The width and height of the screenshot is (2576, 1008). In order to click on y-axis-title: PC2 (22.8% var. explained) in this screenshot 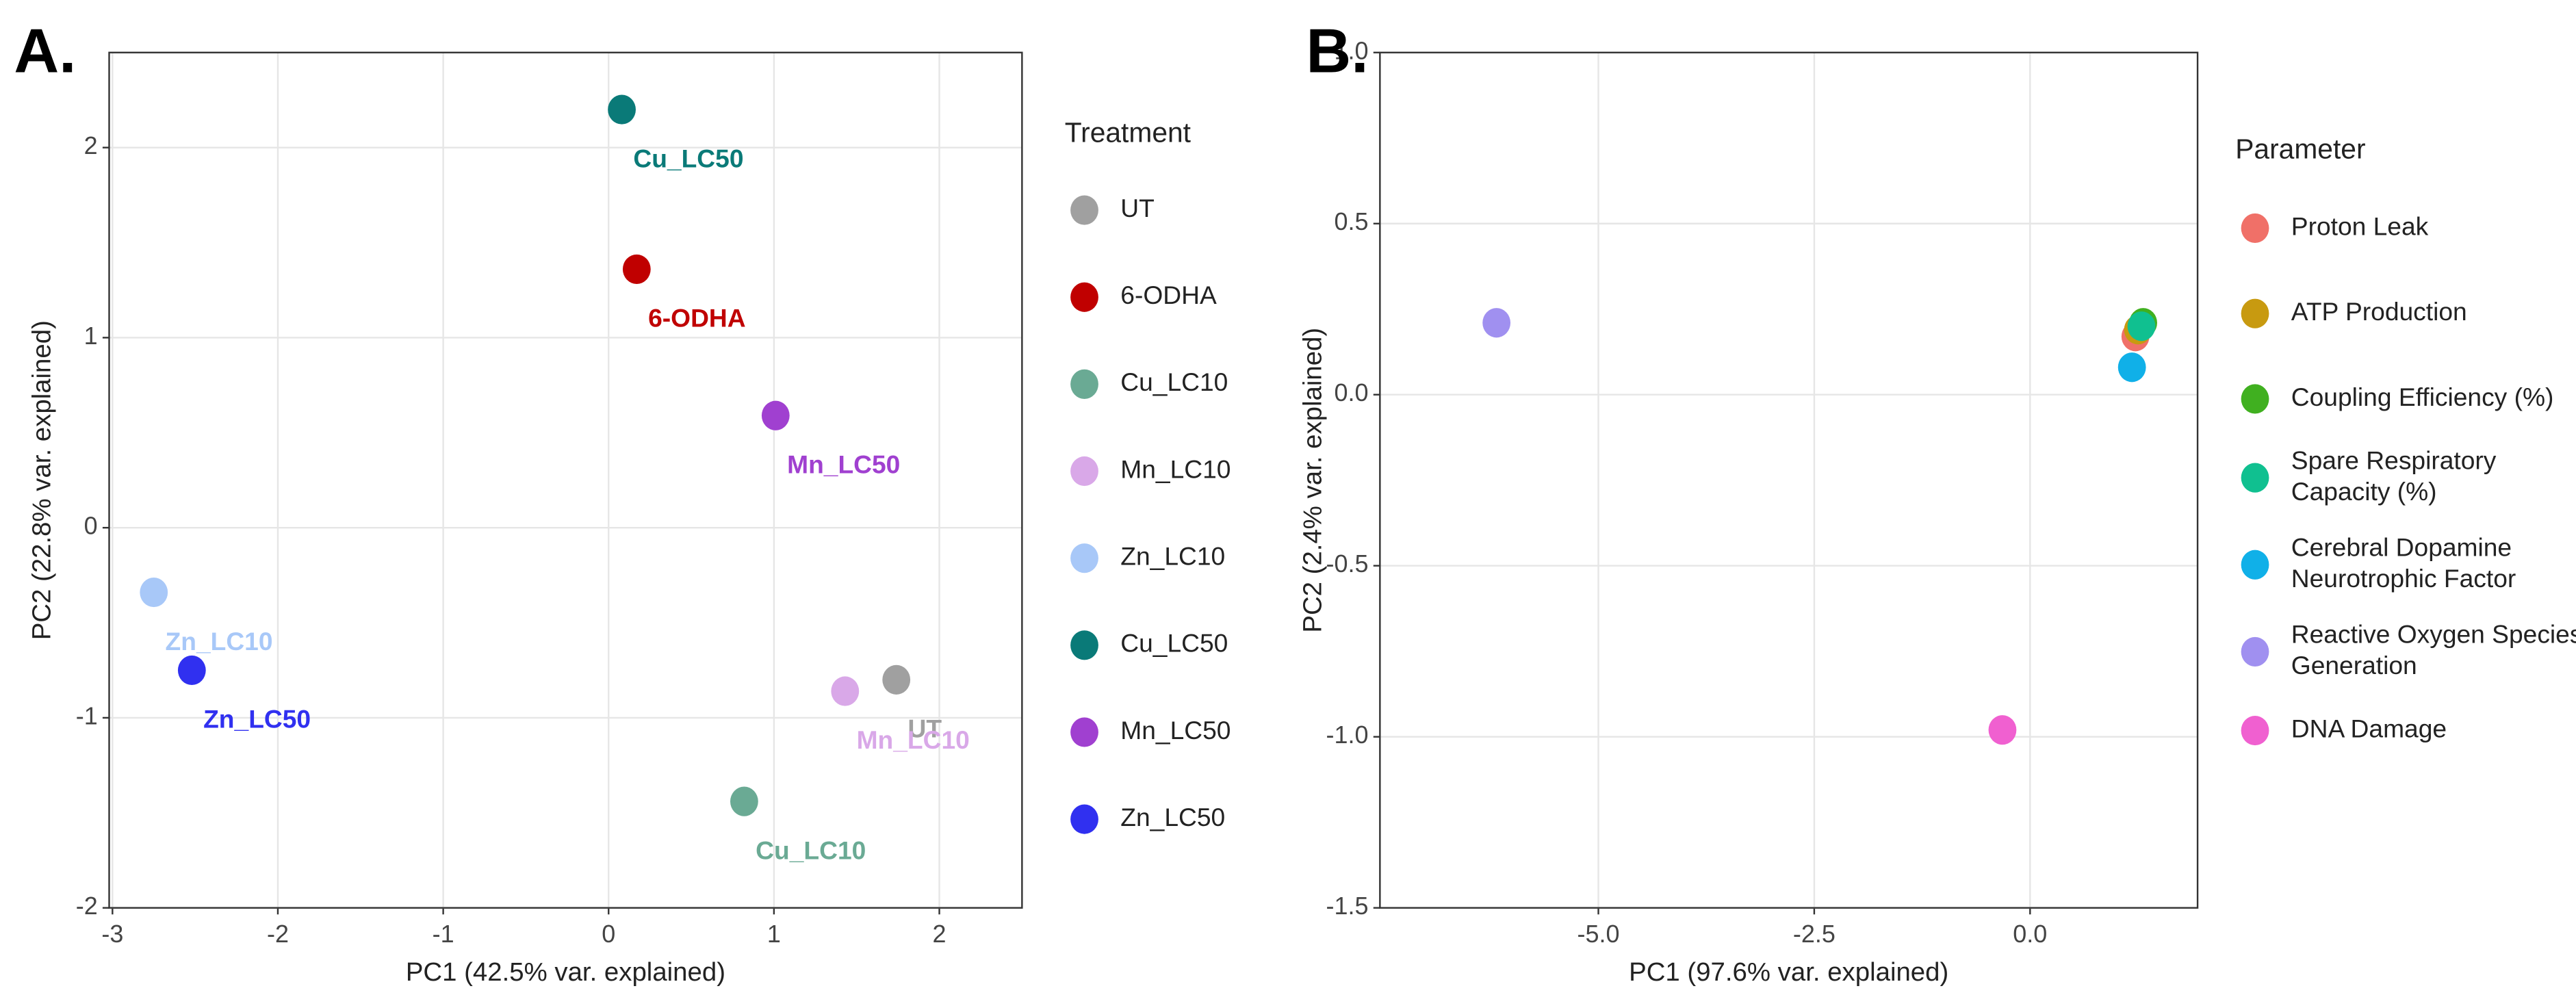, I will do `click(42, 480)`.